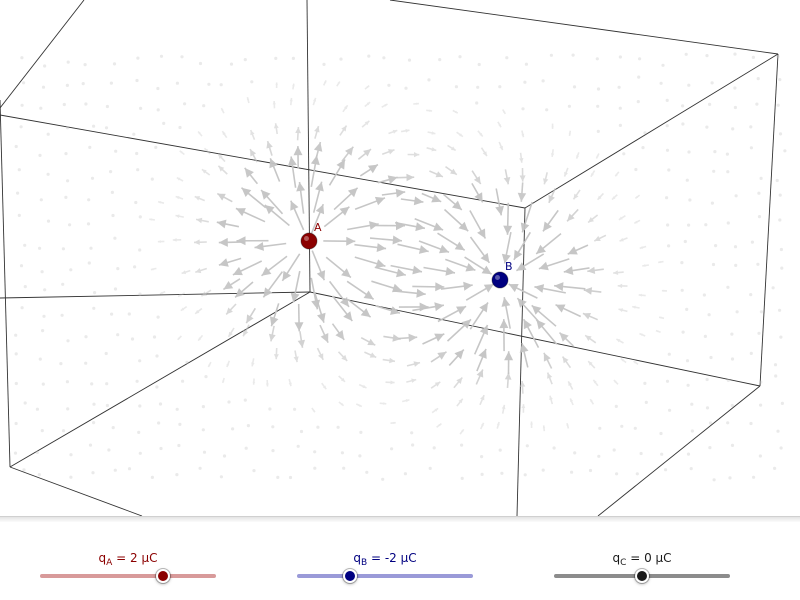 The image size is (800, 600). I want to click on slider-q-a-knob, so click(163, 576).